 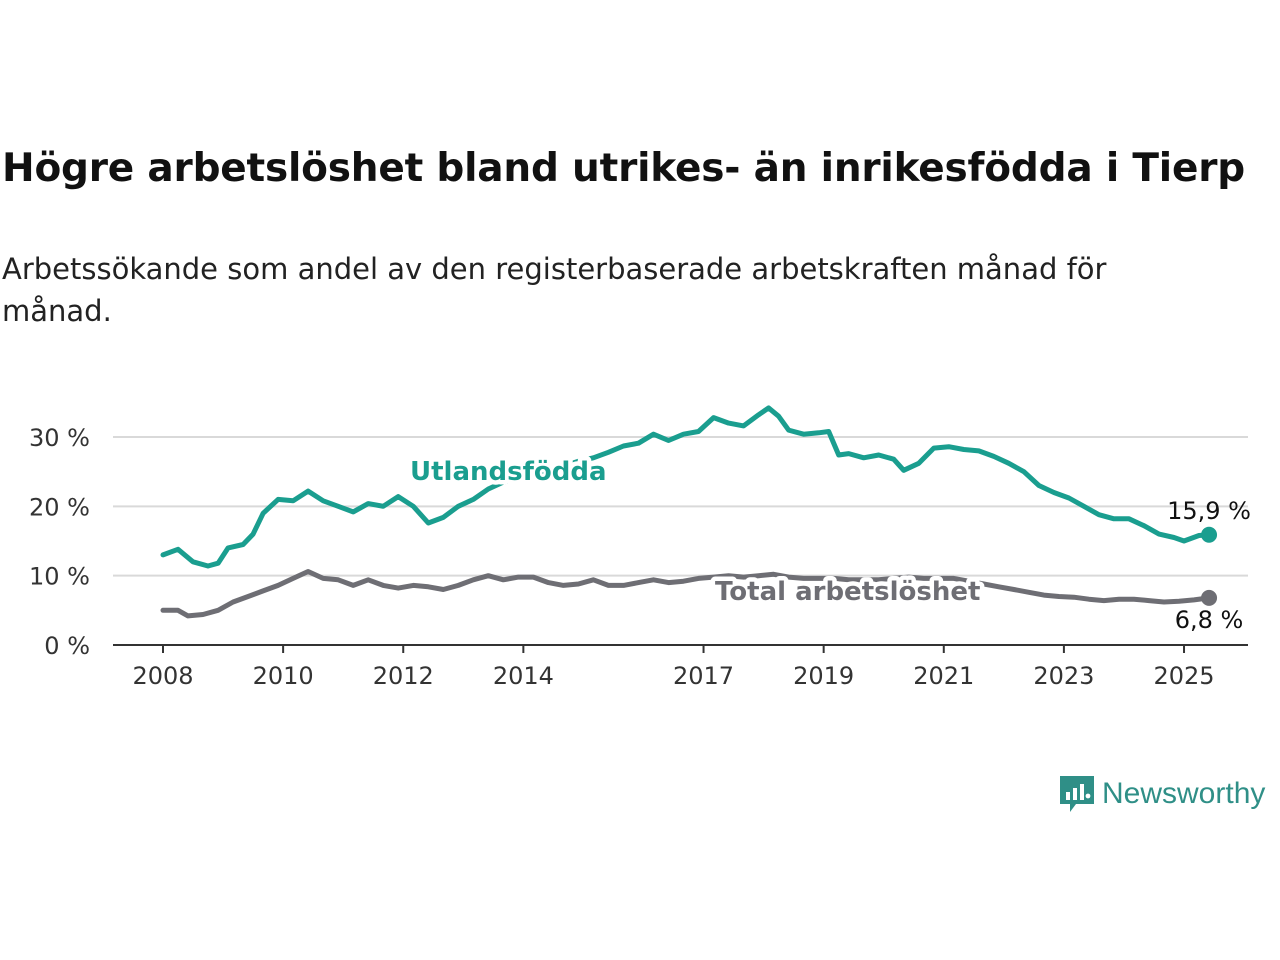 What do you see at coordinates (523, 676) in the screenshot?
I see `x-tick-label: 2014` at bounding box center [523, 676].